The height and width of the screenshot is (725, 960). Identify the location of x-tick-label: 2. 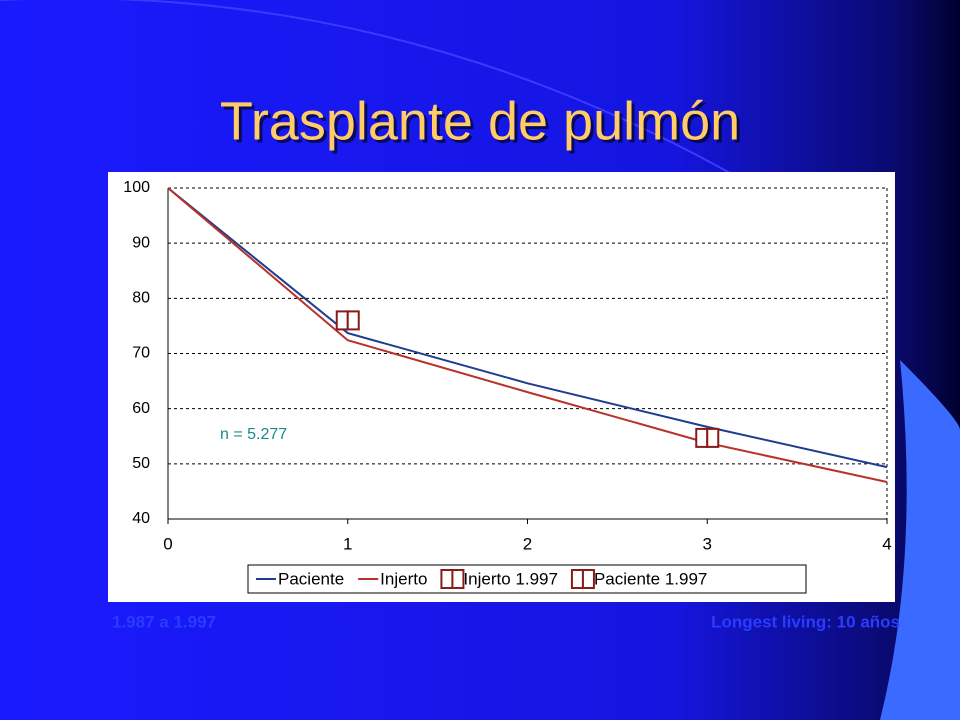
(527, 543).